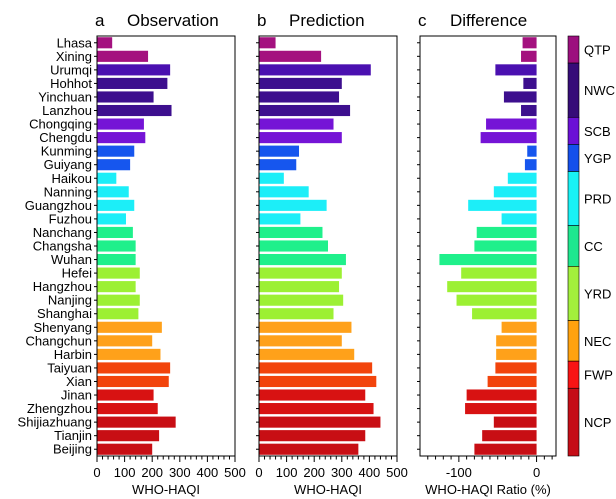 This screenshot has width=616, height=499. Describe the element at coordinates (75, 42) in the screenshot. I see `city-label-lhasa: Lhasa` at that location.